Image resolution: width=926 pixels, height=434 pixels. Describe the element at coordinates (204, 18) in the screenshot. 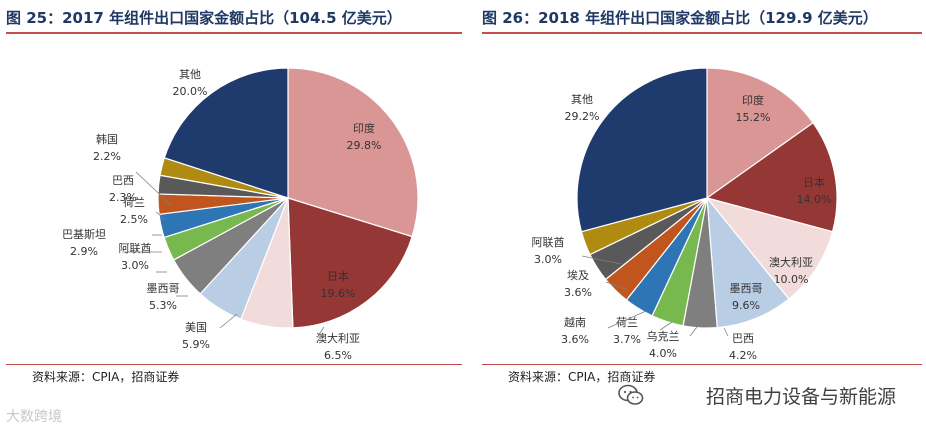

I see `chart-title: 图 25：2017 年组件出口国家金额占比（104.5 亿美元）` at that location.